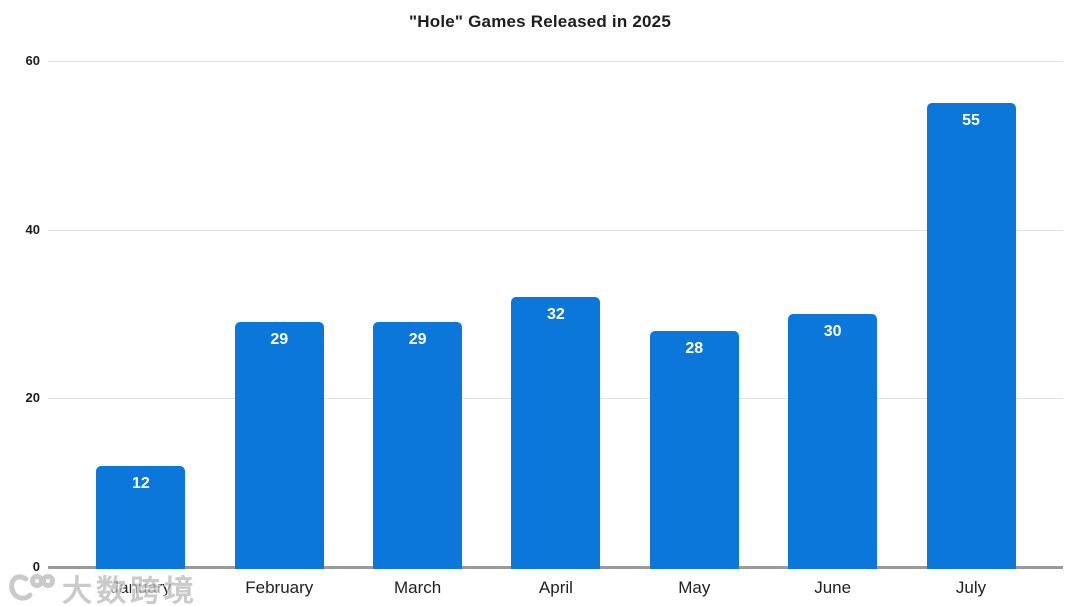 Image resolution: width=1080 pixels, height=606 pixels. I want to click on bar-value-label: 30, so click(832, 331).